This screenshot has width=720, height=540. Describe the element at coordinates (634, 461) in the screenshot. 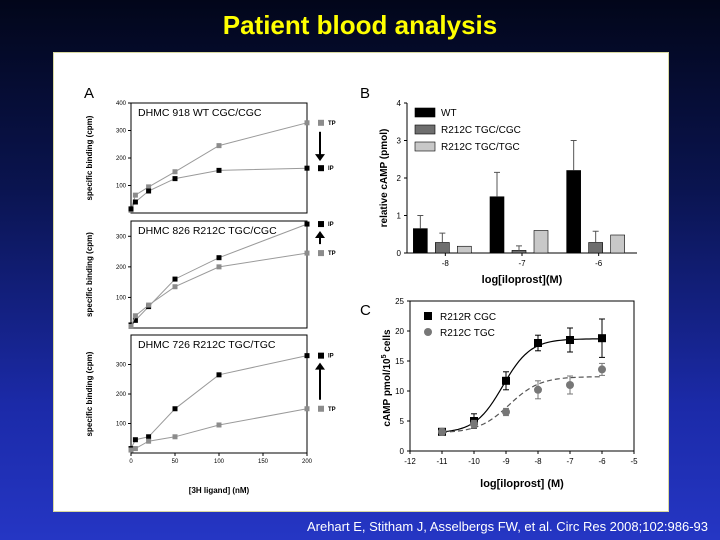

I see `panel-c-xtick-label: -5` at that location.